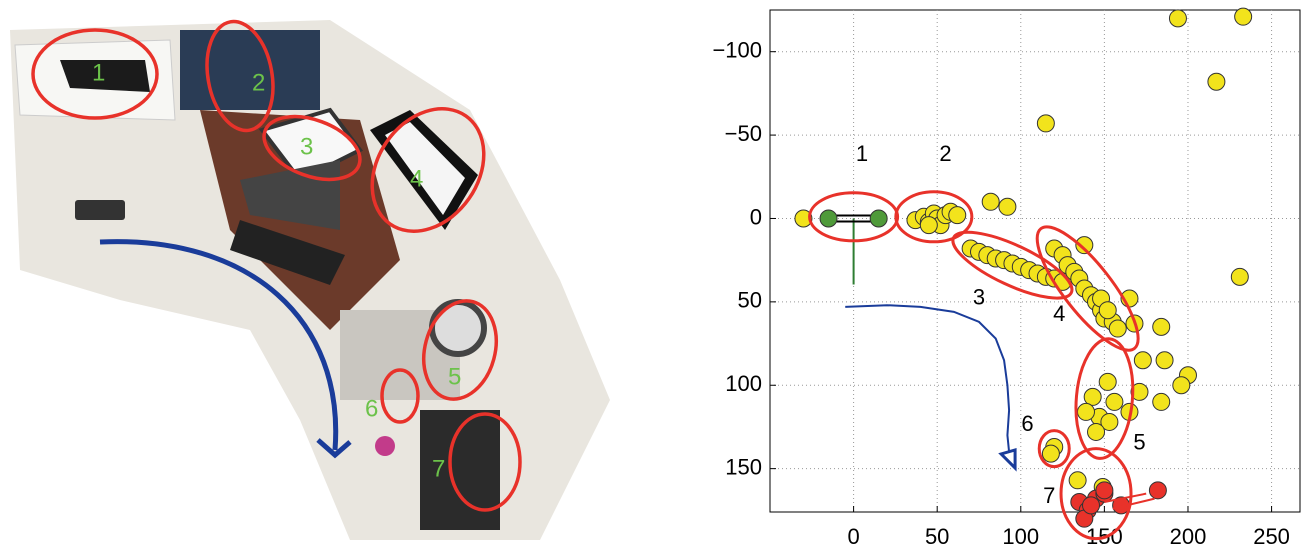 Image resolution: width=1308 pixels, height=557 pixels. I want to click on keyboard, so click(287, 252).